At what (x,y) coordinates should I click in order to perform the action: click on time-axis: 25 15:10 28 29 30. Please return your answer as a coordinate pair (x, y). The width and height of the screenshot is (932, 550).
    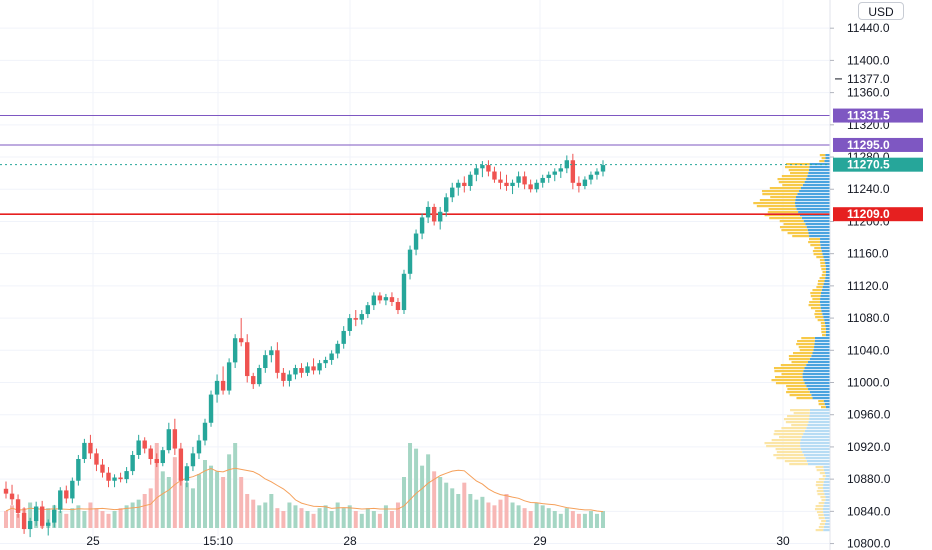
    Looking at the image, I should click on (438, 541).